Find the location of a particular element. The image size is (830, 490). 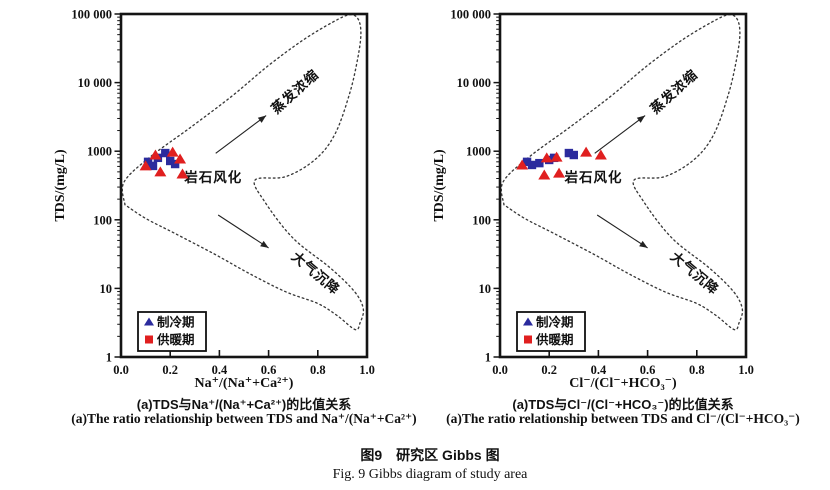

data-point-制冷期-2 is located at coordinates (539, 163).